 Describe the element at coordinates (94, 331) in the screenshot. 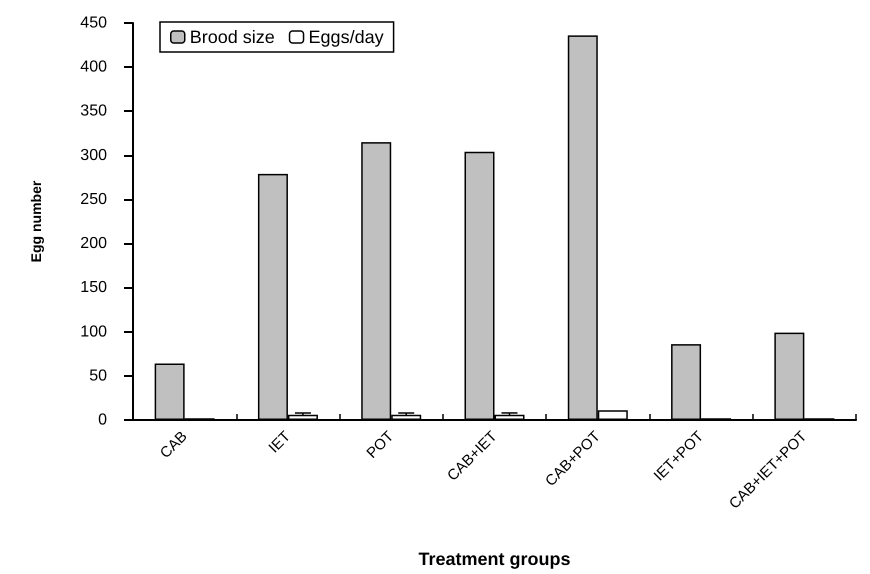

I see `y-tick-label: 100` at that location.